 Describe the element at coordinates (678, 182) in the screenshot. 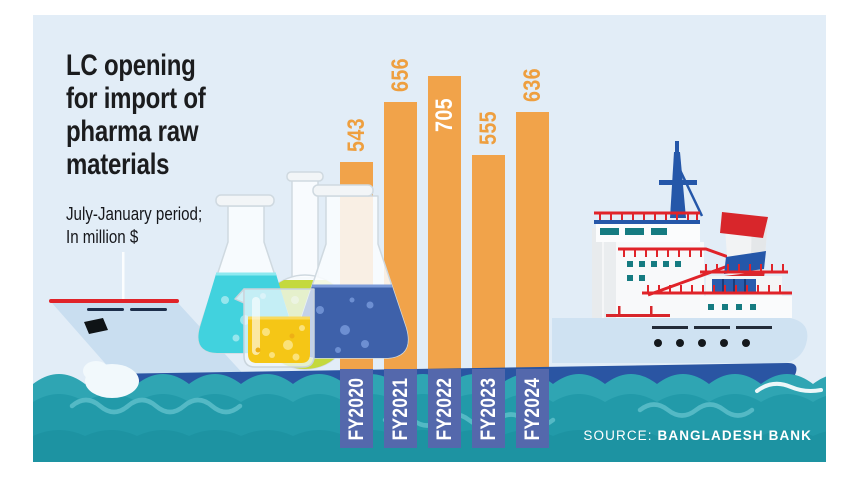

I see `ship-mast-crossbar` at that location.